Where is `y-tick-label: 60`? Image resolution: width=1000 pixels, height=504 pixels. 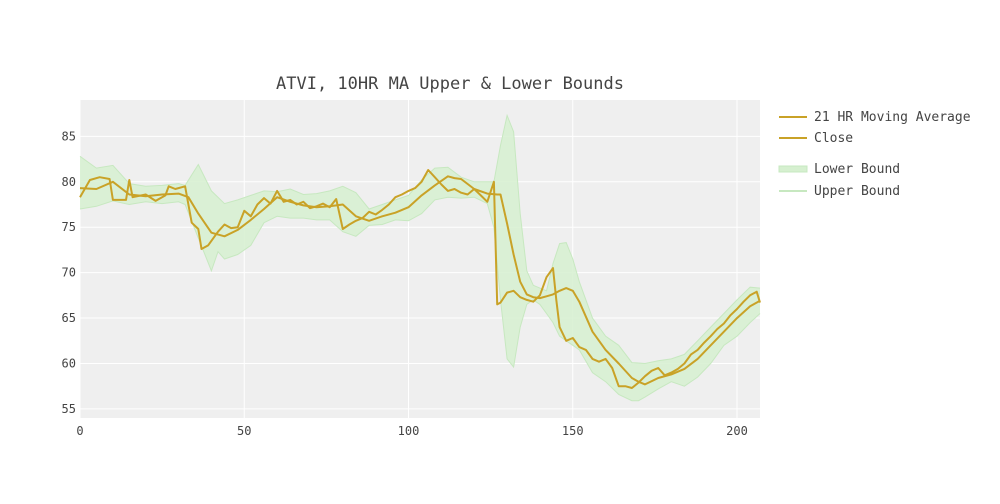
y-tick-label: 60 is located at coordinates (69, 363).